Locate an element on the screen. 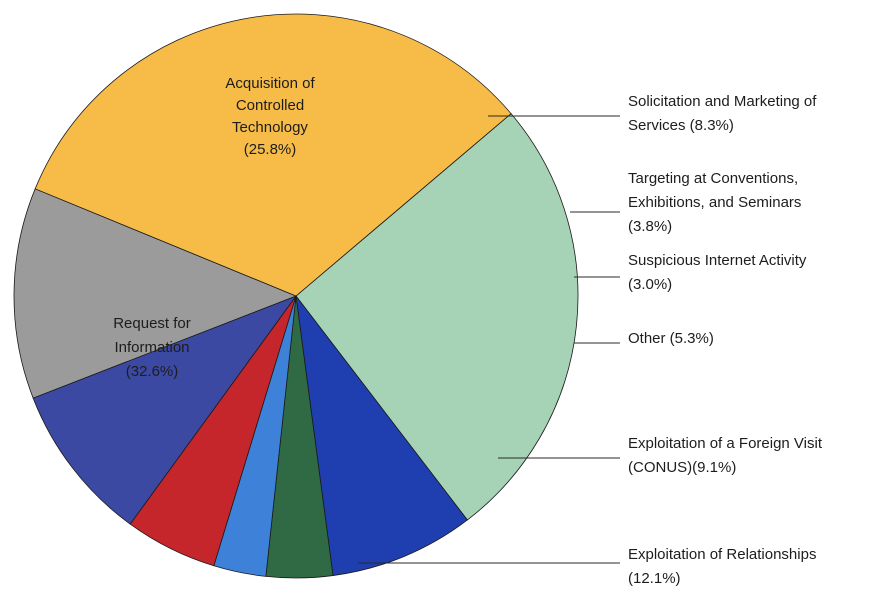 The height and width of the screenshot is (589, 888). slice-label-request-for-information: Request for Information (32.6%) is located at coordinates (152, 347).